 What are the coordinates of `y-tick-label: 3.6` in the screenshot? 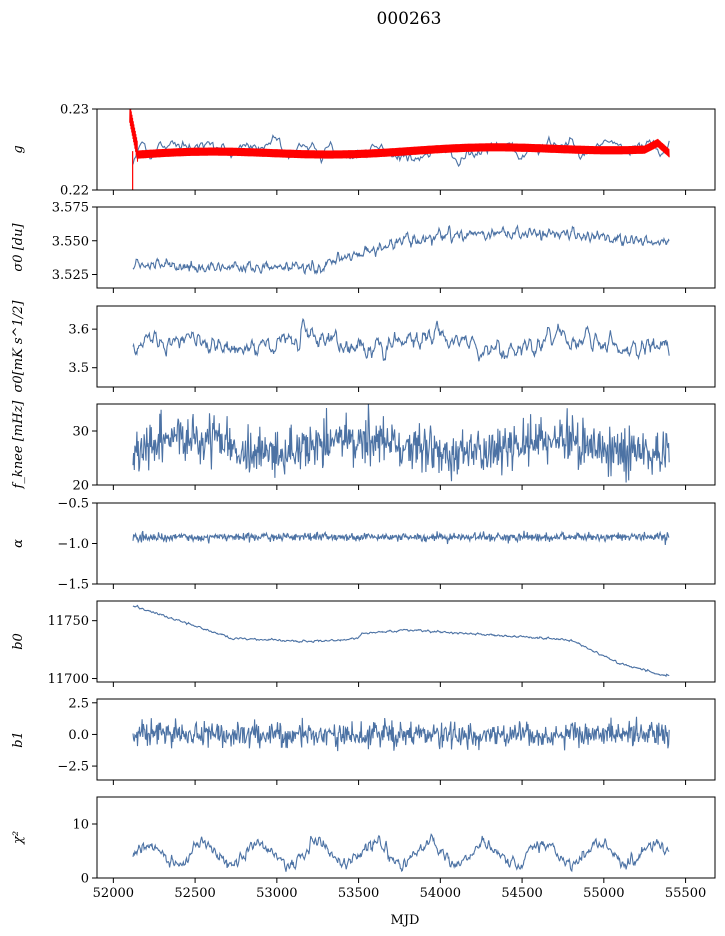 It's located at (78, 330).